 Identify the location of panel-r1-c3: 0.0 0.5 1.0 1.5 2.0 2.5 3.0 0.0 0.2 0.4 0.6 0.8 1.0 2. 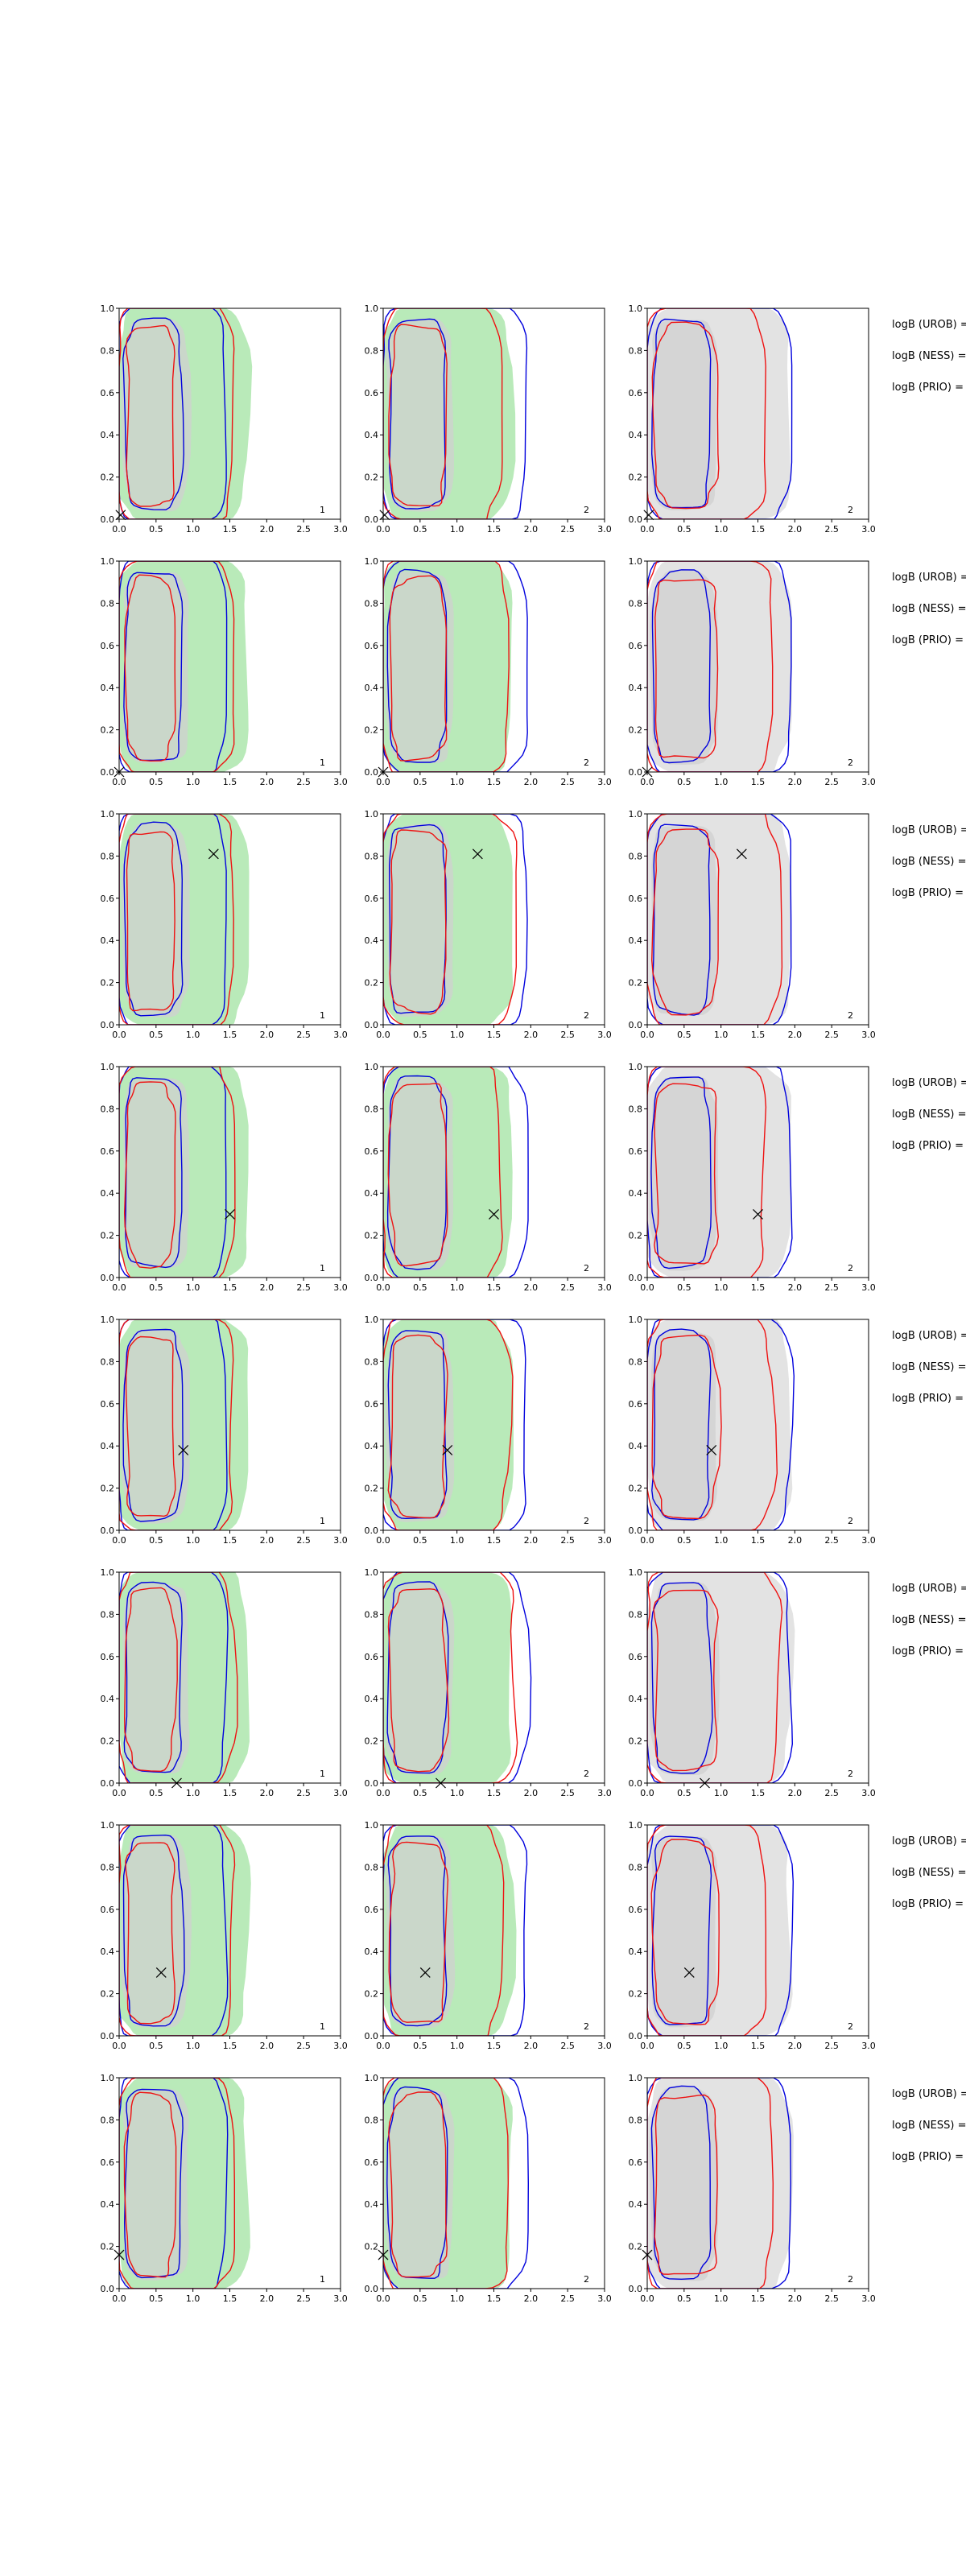
(752, 419).